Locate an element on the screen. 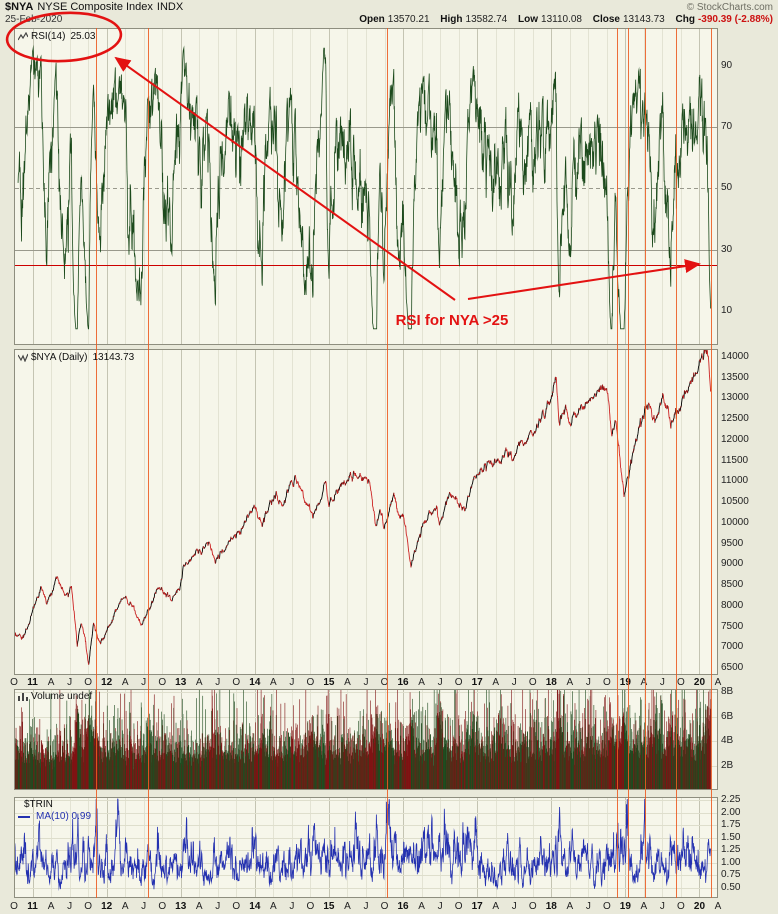  trin-y-tick-label: 0.50 is located at coordinates (731, 887).